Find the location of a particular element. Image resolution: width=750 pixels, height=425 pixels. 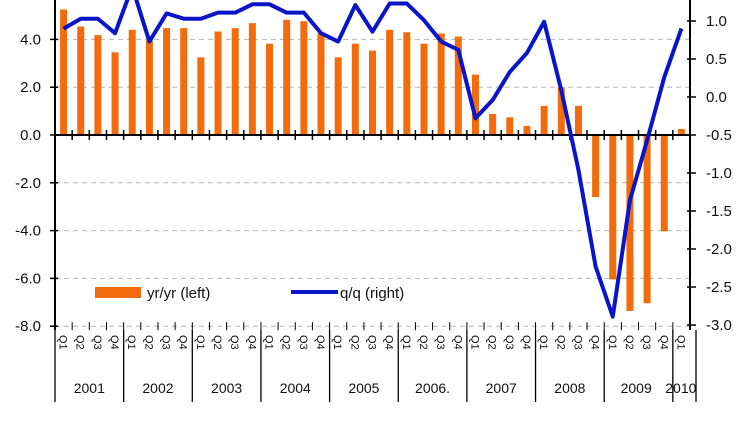

year-label: 2006. is located at coordinates (432, 388).